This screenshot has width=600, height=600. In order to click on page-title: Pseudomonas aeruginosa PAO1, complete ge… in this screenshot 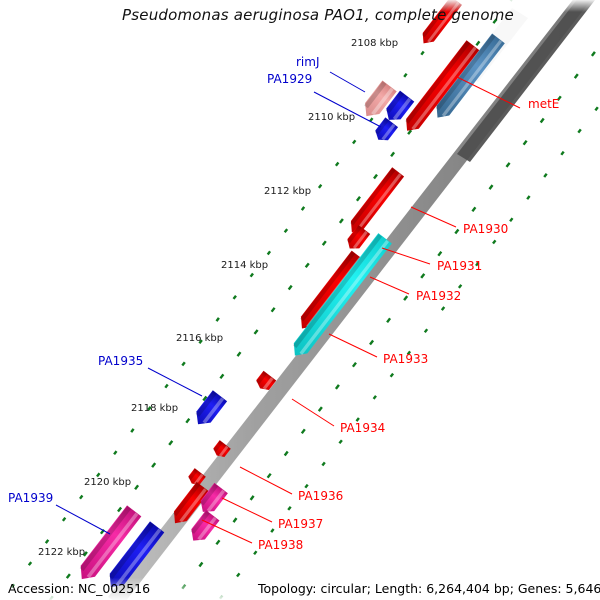, I will do `click(318, 15)`.